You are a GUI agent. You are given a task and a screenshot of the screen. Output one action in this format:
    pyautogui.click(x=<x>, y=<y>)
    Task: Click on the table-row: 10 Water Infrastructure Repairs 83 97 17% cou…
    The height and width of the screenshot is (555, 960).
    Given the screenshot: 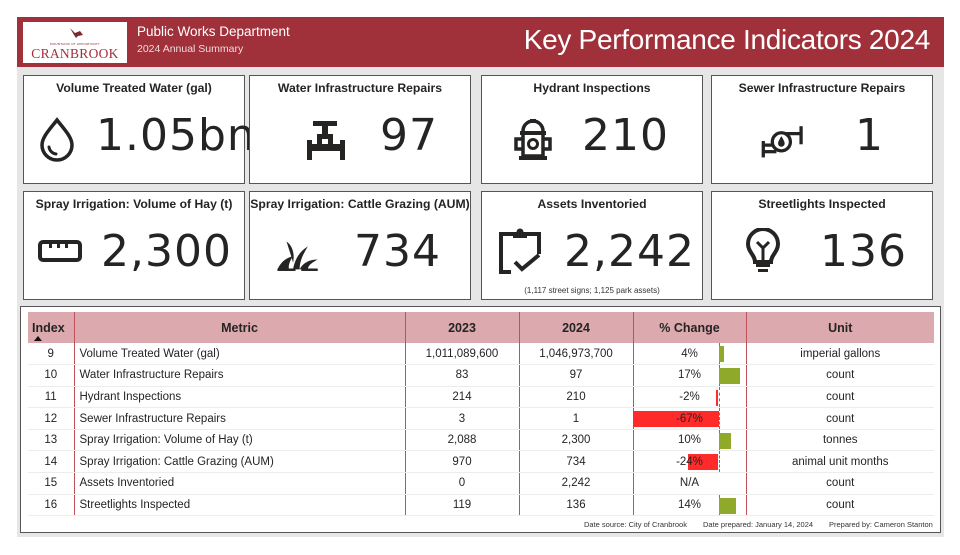 What is the action you would take?
    pyautogui.click(x=481, y=375)
    